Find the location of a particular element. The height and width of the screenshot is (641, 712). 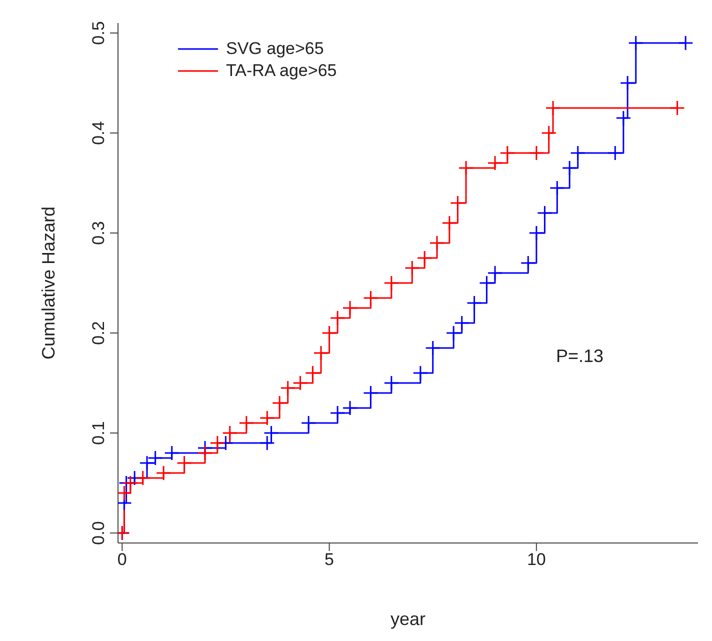

x-tick-label: 10 is located at coordinates (536, 560).